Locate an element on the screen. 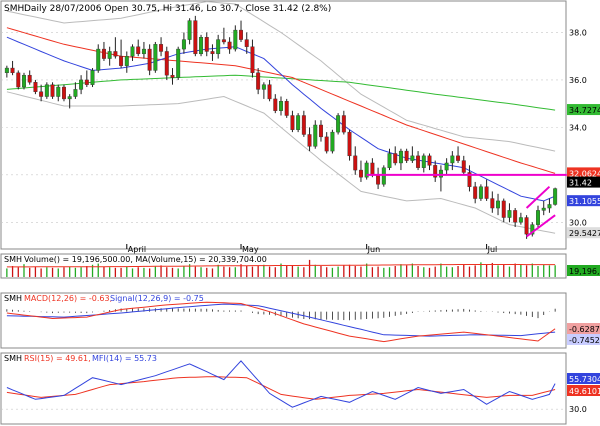 Image resolution: width=600 pixels, height=426 pixels. mfi-line is located at coordinates (281, 384).